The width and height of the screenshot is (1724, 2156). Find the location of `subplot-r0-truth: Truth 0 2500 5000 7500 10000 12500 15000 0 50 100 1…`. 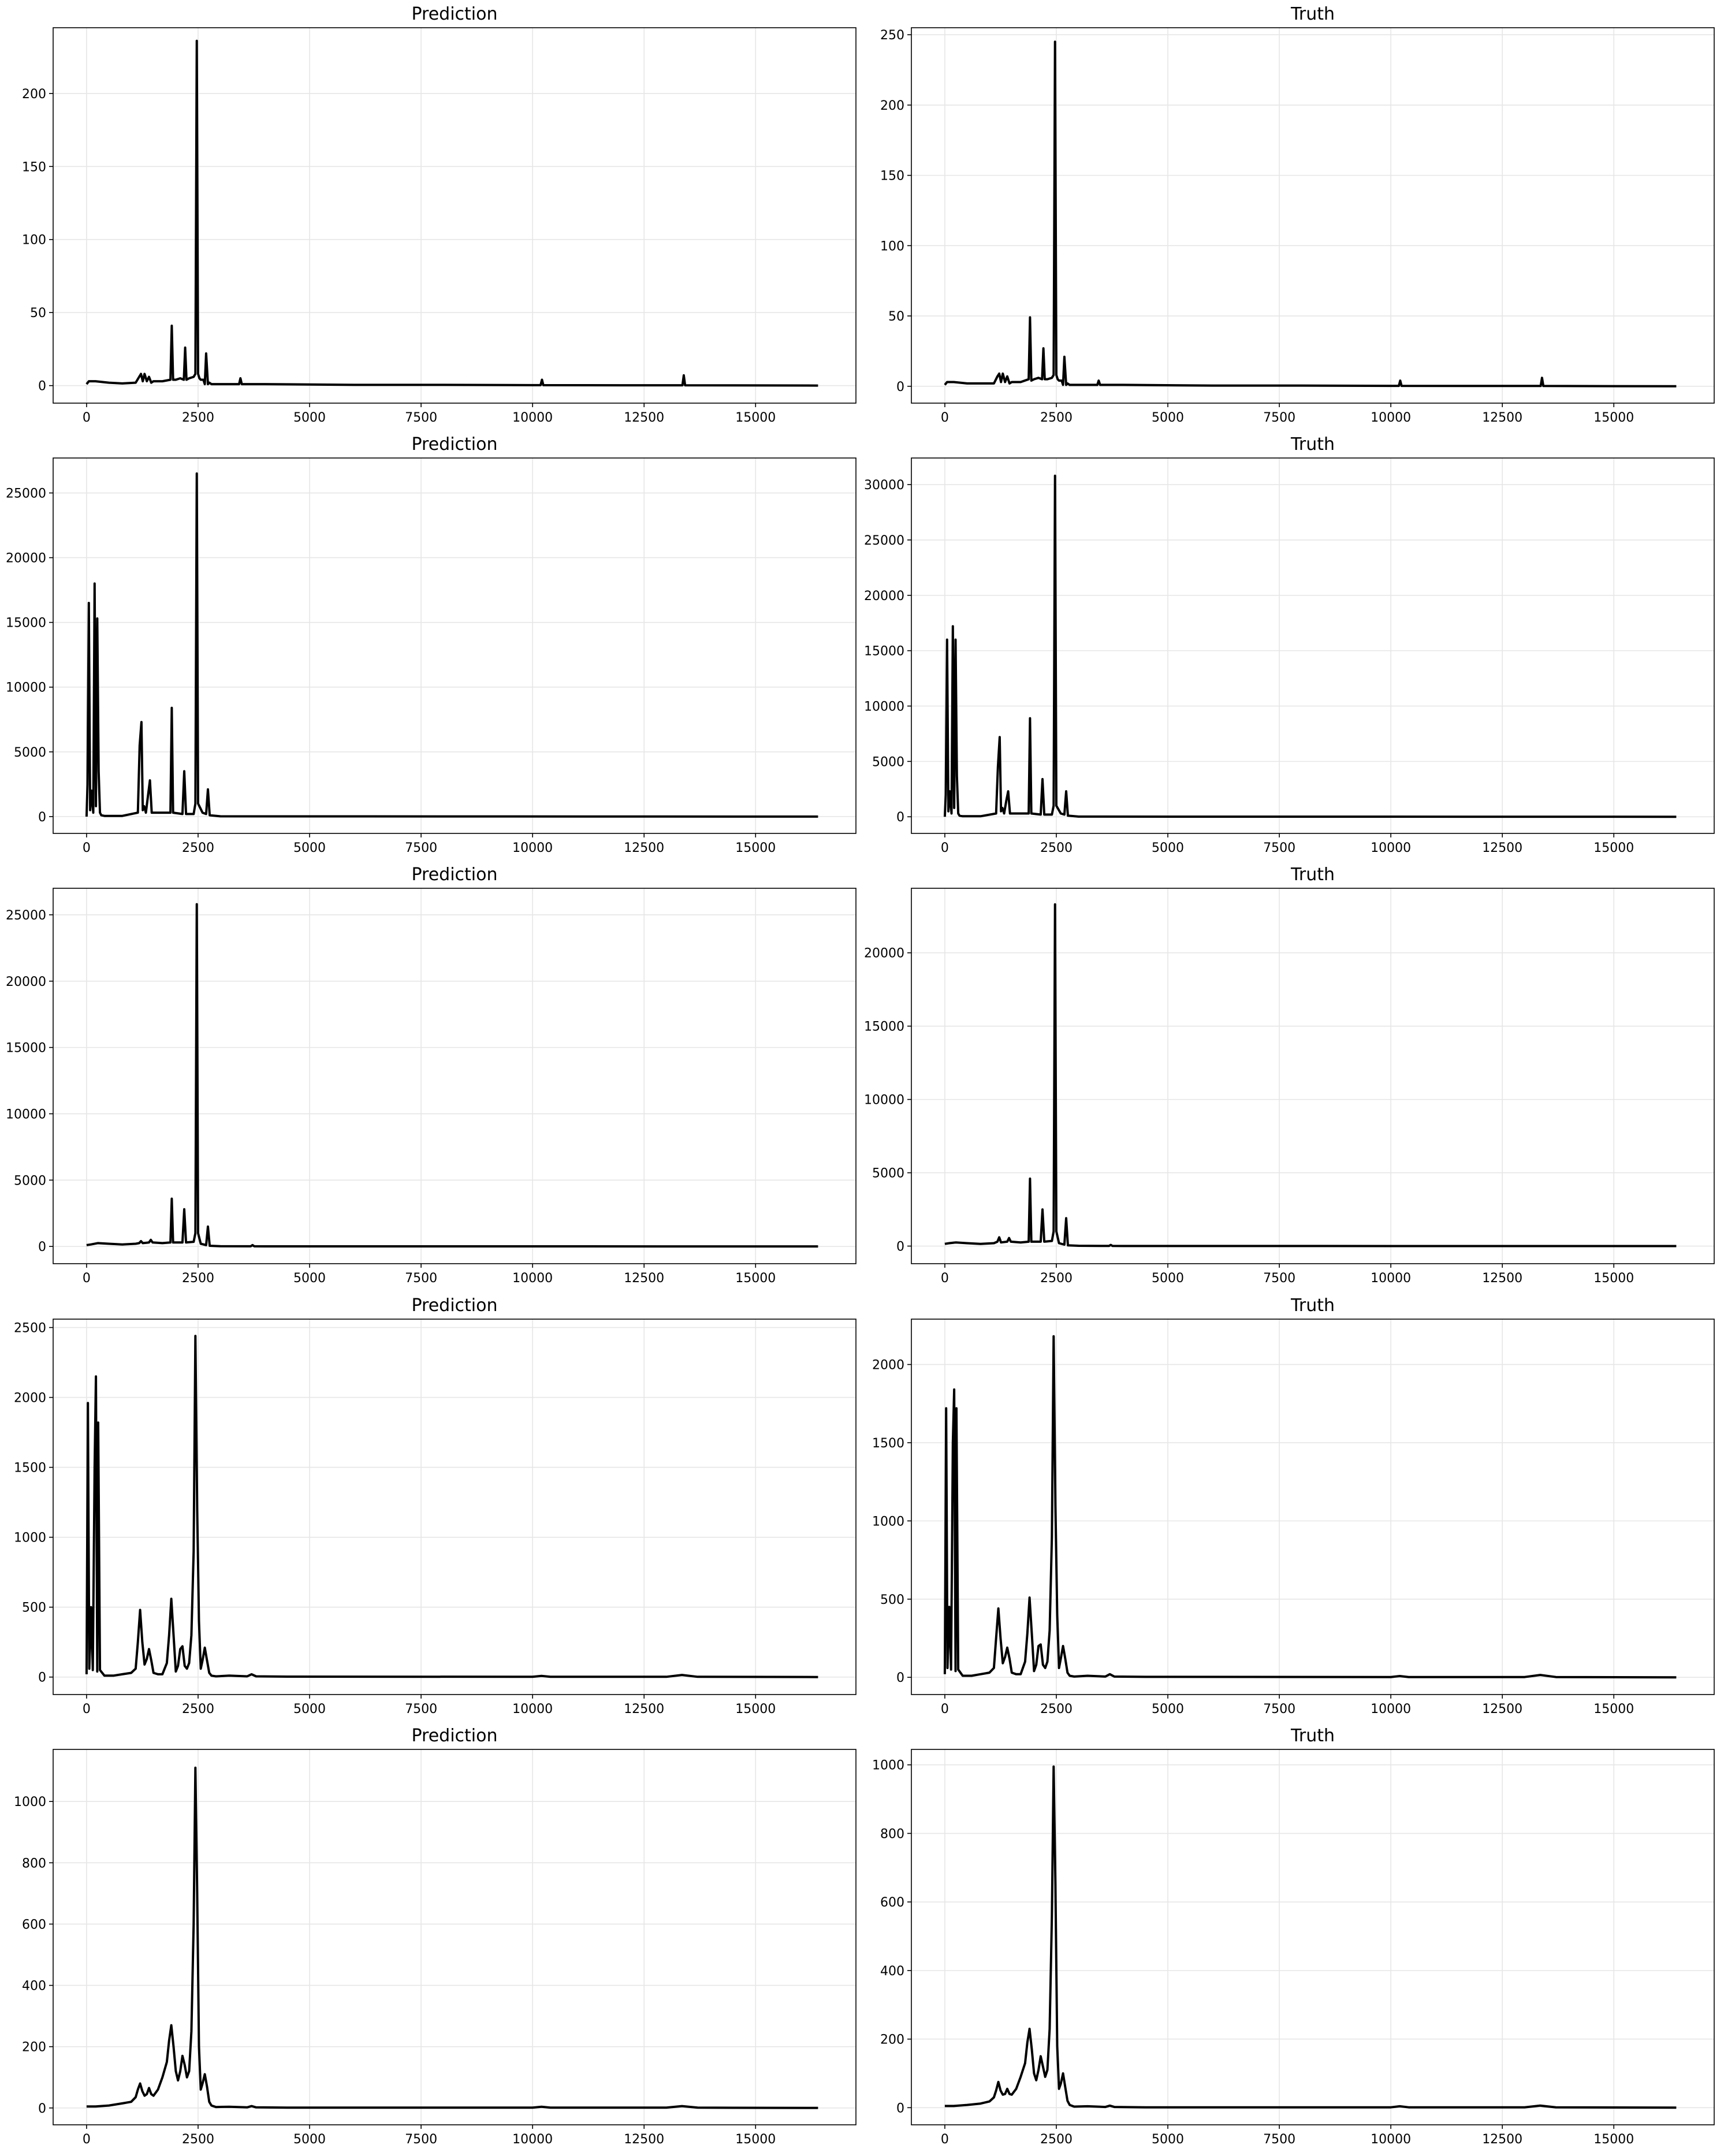

subplot-r0-truth: Truth 0 2500 5000 7500 10000 12500 15000 0 50 100 1… is located at coordinates (1298, 214).